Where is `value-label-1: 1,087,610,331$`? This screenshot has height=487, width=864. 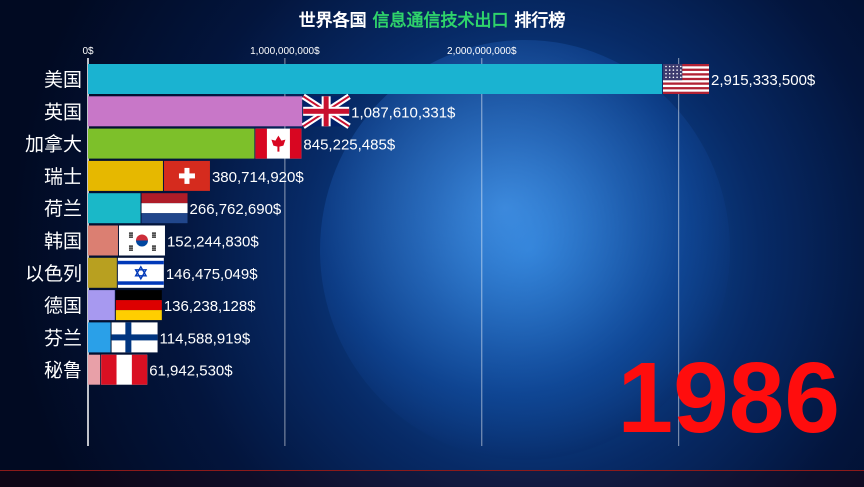
value-label-1: 1,087,610,331$ is located at coordinates (403, 112).